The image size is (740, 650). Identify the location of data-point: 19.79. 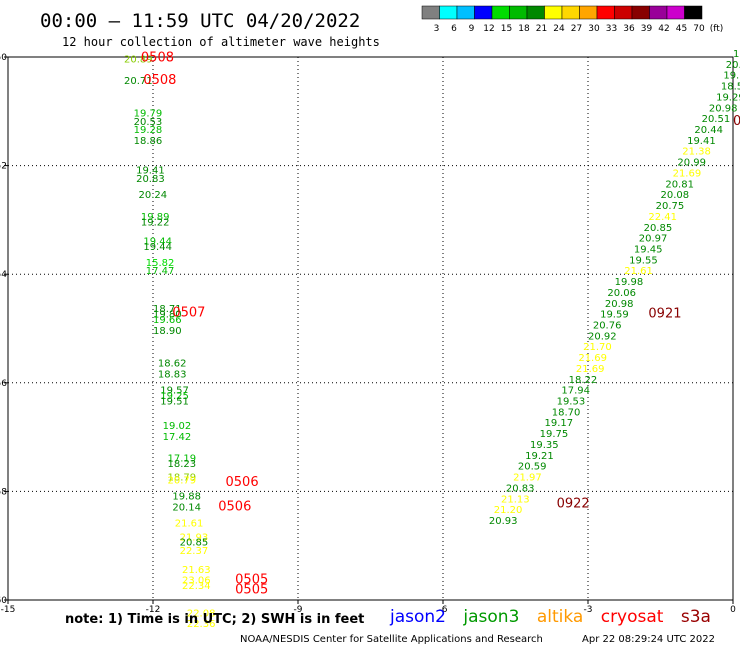
(148, 114).